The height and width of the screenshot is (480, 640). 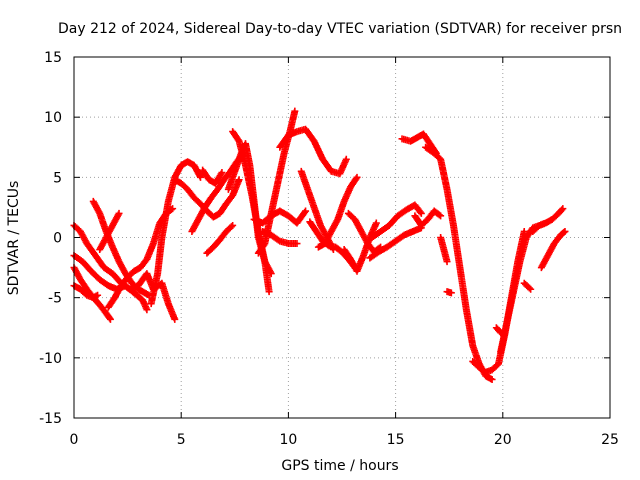 I want to click on x-axis-label: GPS time / hours, so click(x=339, y=466).